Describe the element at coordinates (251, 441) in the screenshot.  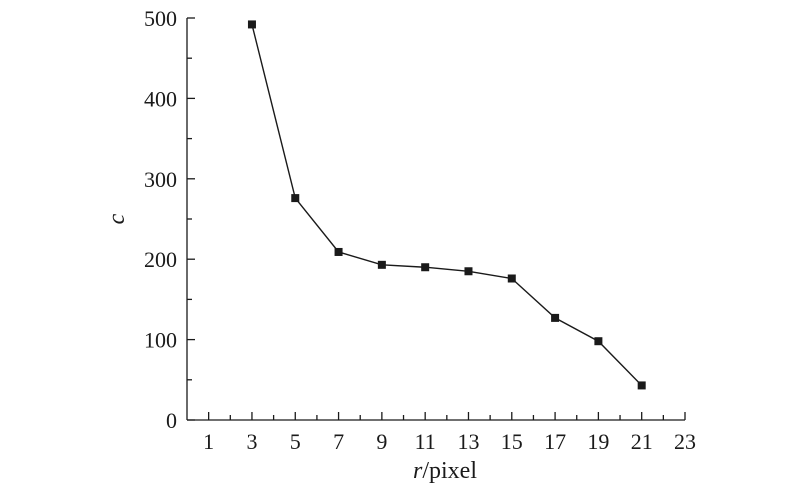
I see `x-tick-label: 3` at that location.